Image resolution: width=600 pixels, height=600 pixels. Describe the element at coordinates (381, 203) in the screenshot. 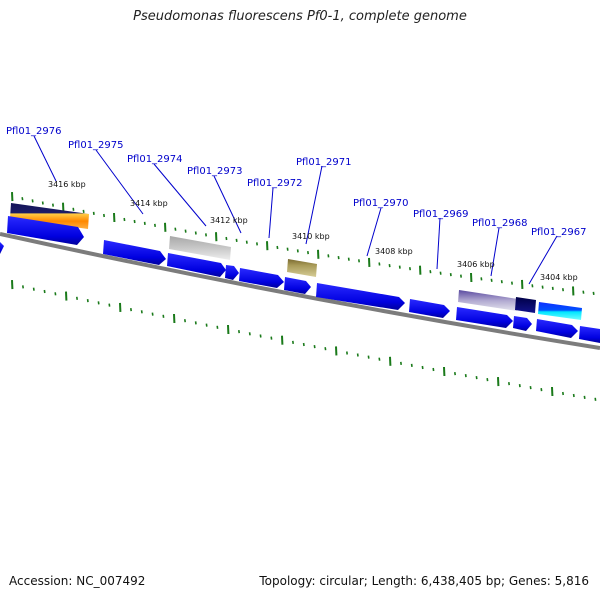

I see `gene-label-pfl01-2970: Pfl01_2970` at that location.